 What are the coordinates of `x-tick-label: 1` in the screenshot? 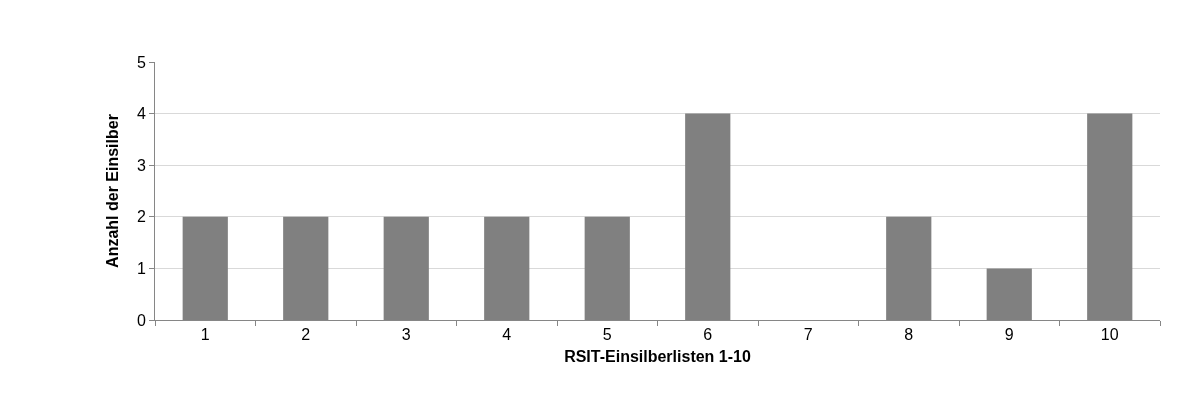 It's located at (205, 335).